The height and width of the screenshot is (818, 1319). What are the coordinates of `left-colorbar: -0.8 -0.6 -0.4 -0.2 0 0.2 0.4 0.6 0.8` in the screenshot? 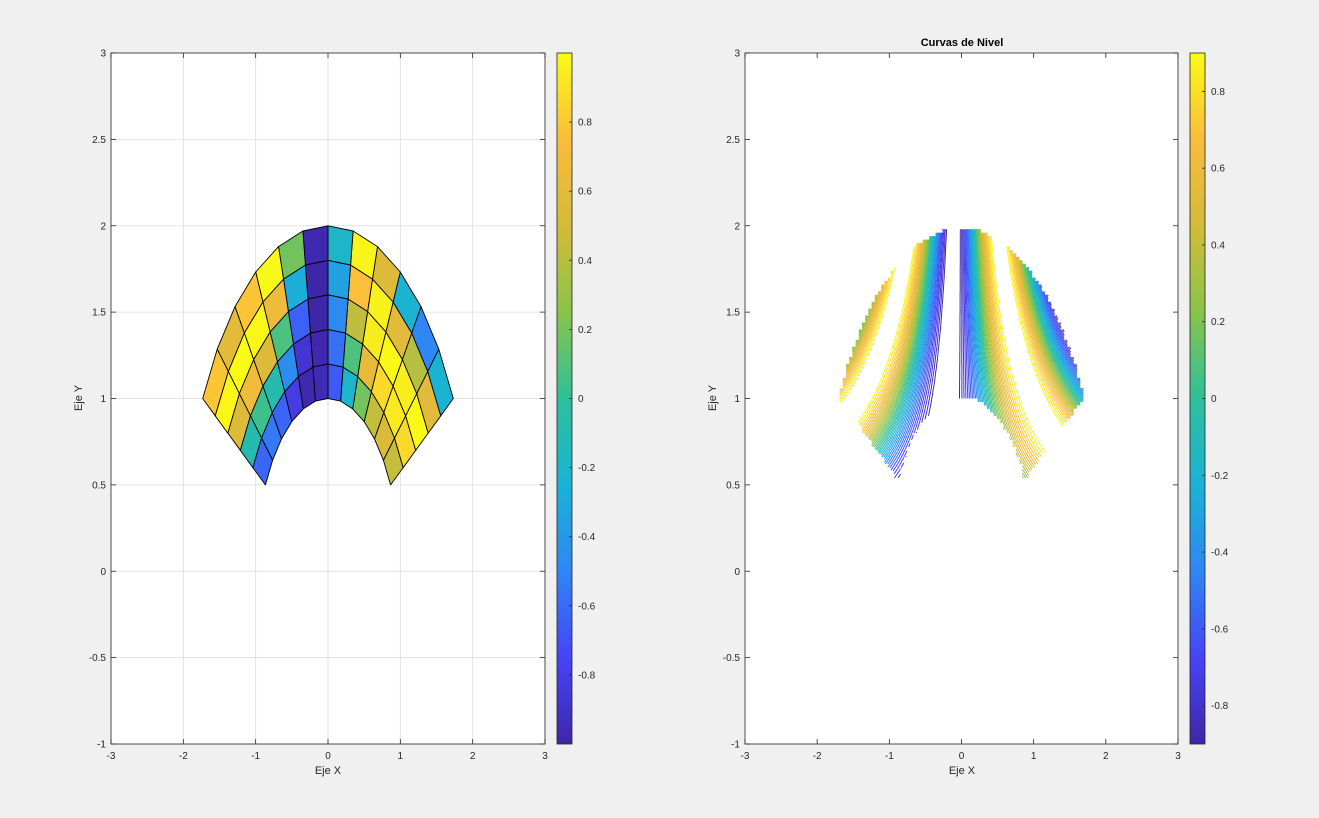 It's located at (576, 398).